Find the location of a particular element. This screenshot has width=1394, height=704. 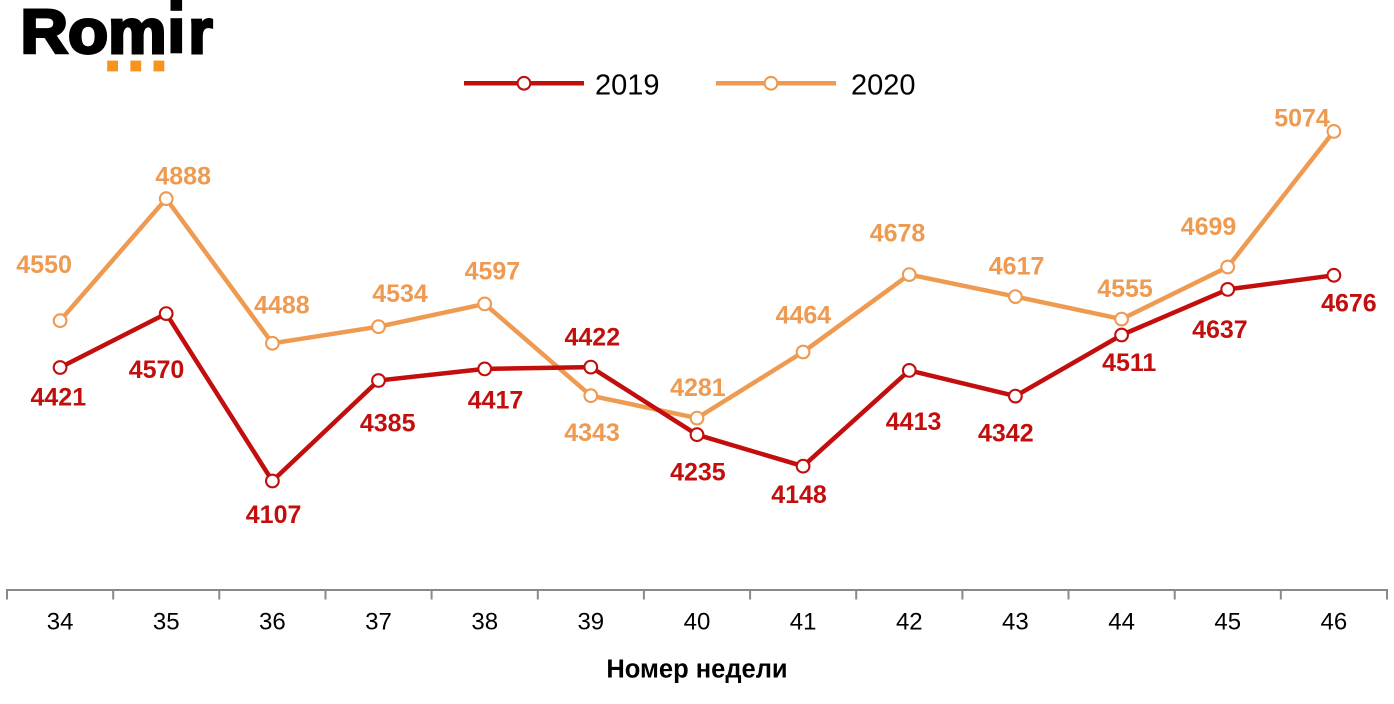

svg-text: 2019 is located at coordinates (627, 85).